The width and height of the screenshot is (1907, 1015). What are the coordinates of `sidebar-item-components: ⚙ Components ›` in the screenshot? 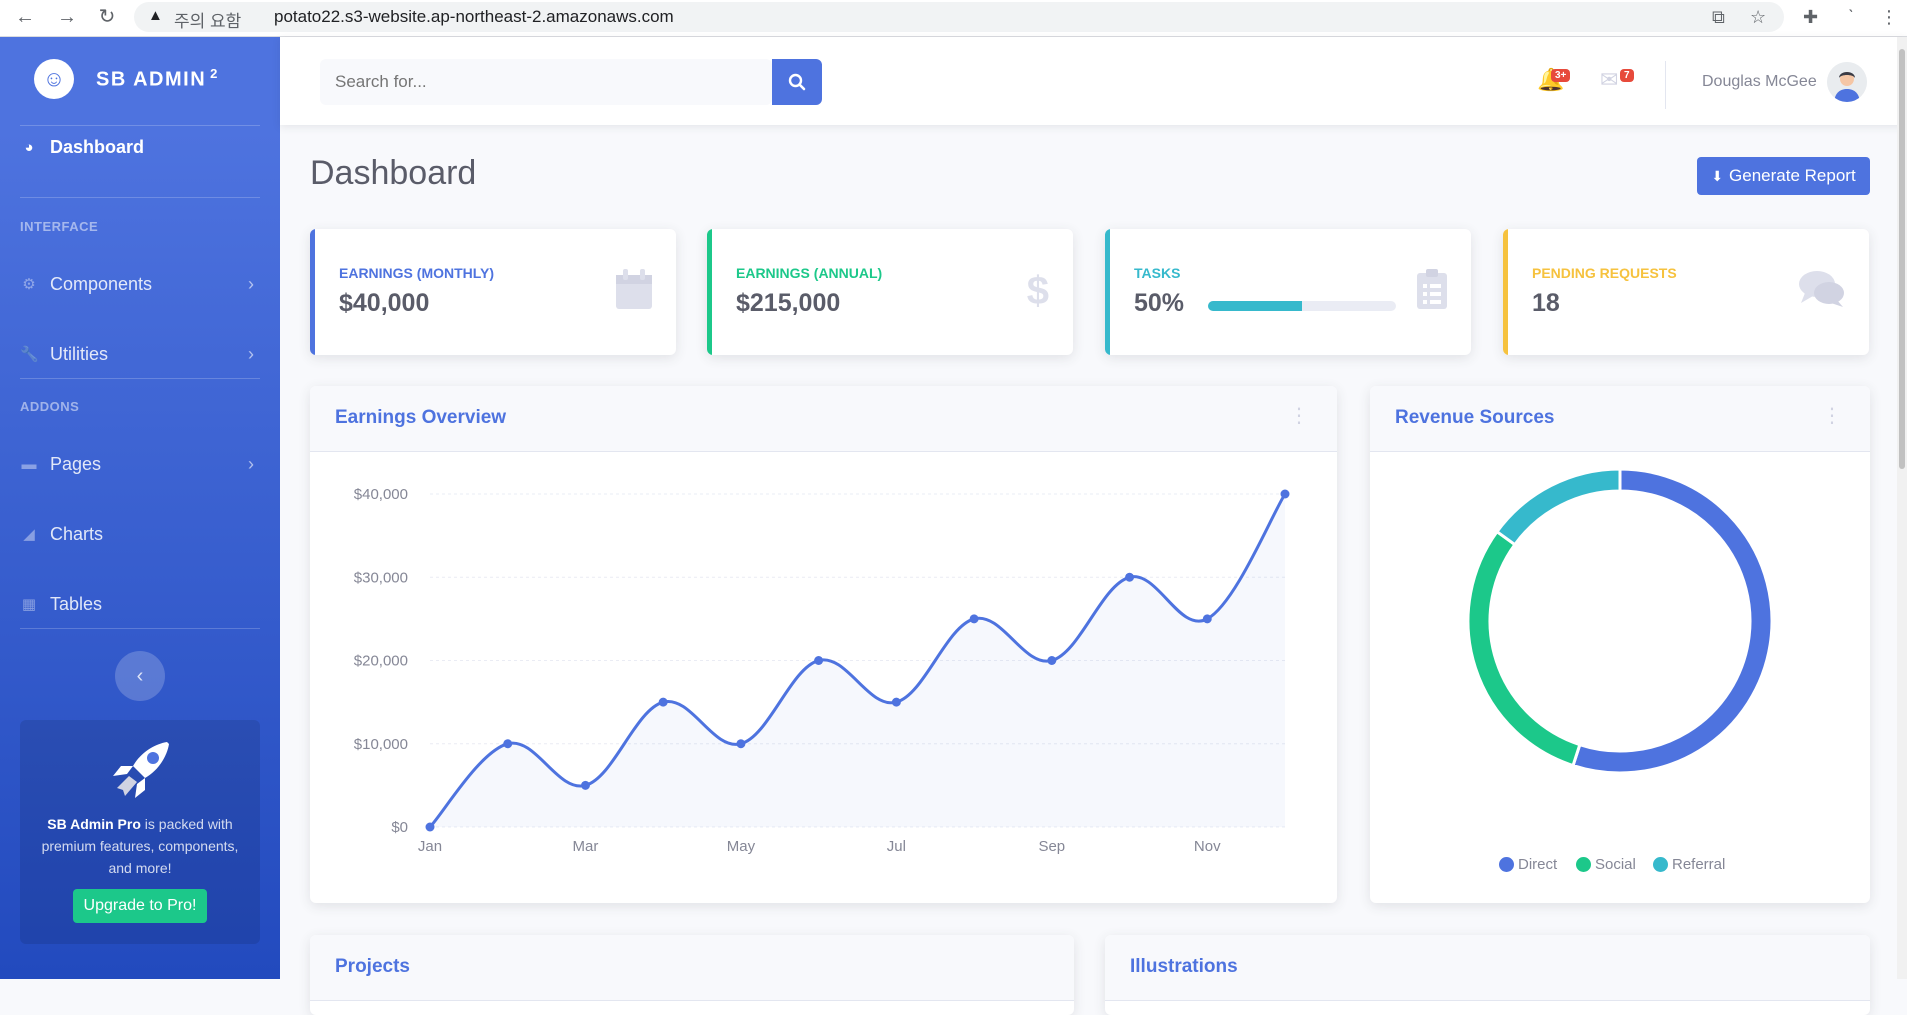 It's located at (140, 284).